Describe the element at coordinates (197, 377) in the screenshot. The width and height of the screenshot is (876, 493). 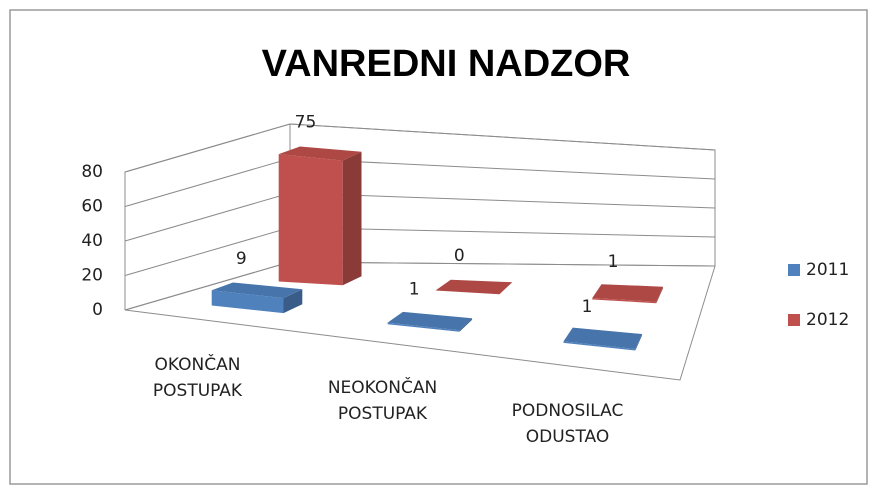
I see `x-tick-label: OKONČAN POSTUPAK` at that location.